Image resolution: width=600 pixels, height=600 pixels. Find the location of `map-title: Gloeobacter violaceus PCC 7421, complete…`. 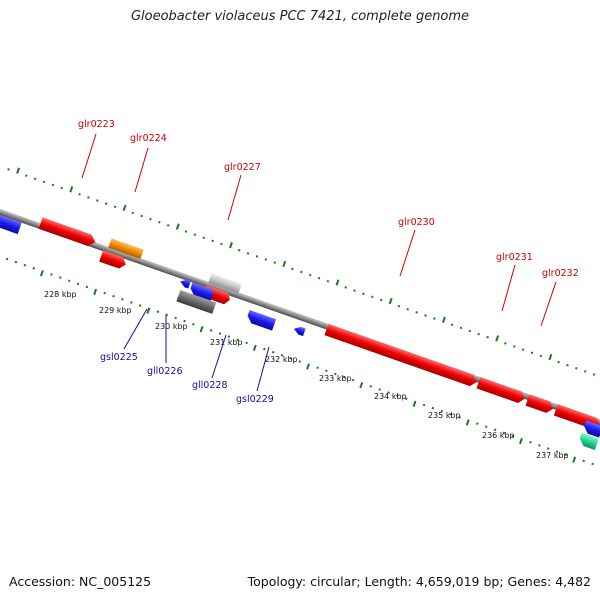

map-title: Gloeobacter violaceus PCC 7421, complete… is located at coordinates (300, 16).